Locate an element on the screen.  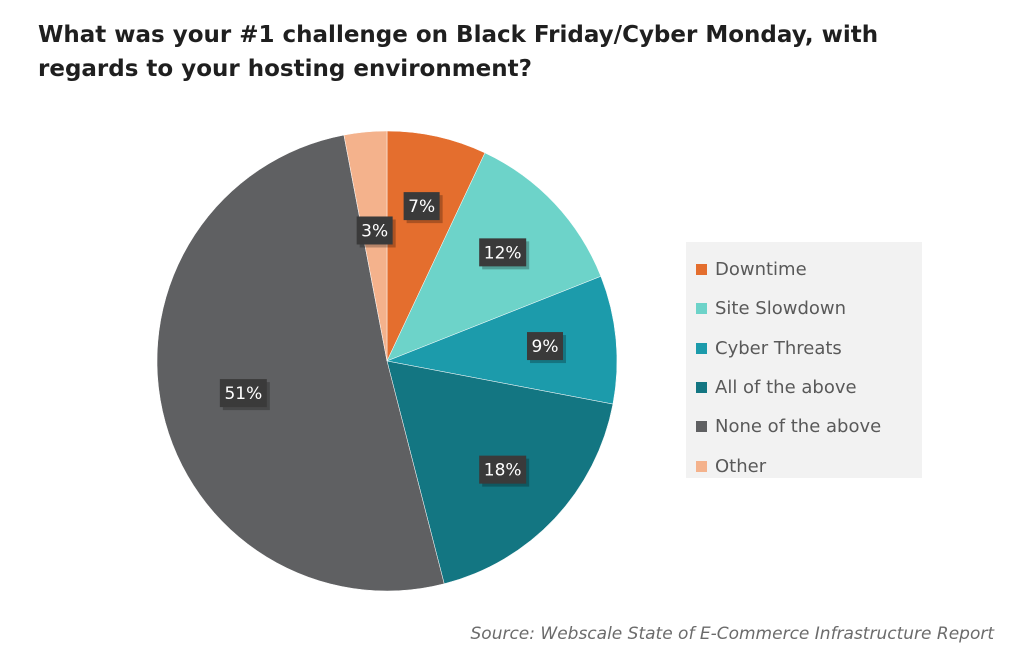
data-label-text: 18% is located at coordinates (503, 471).